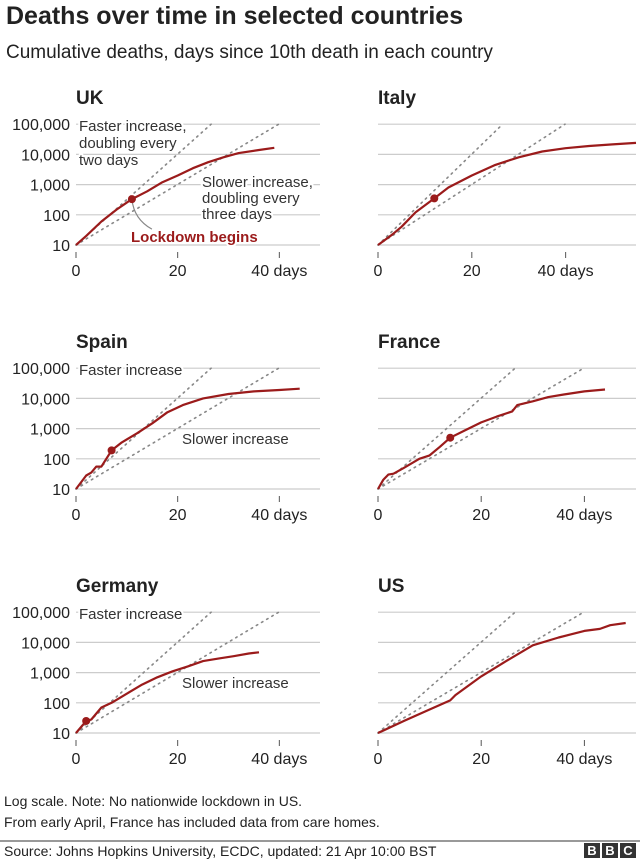  I want to click on panel-us: US 0 20 40 days, so click(505, 672).